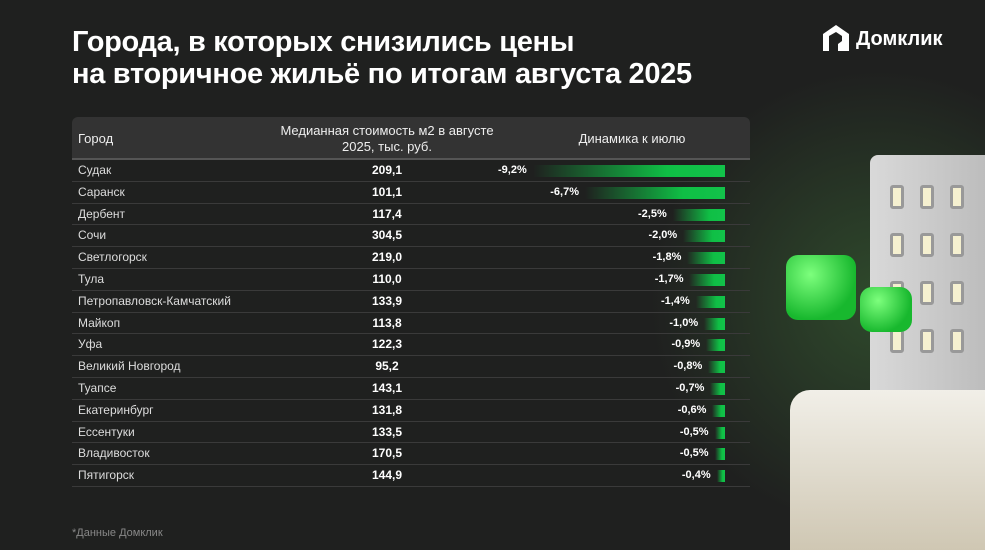 The width and height of the screenshot is (985, 550). What do you see at coordinates (652, 213) in the screenshot?
I see `change-label: -2,5%` at bounding box center [652, 213].